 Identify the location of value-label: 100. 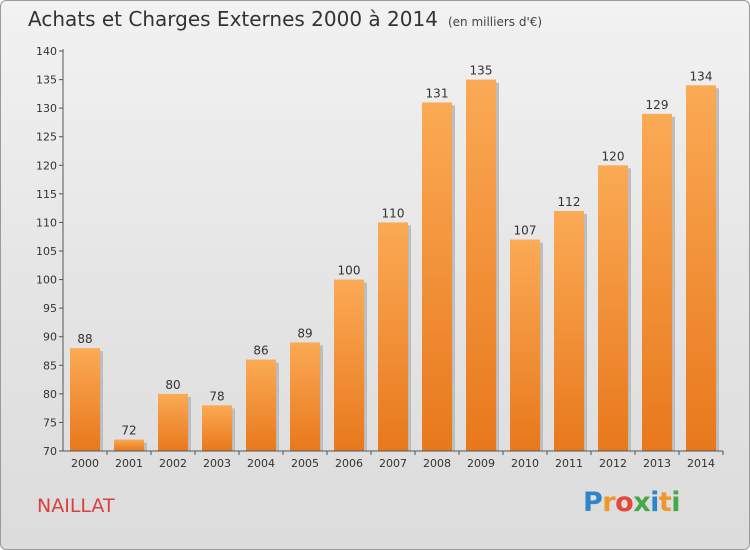
(349, 271).